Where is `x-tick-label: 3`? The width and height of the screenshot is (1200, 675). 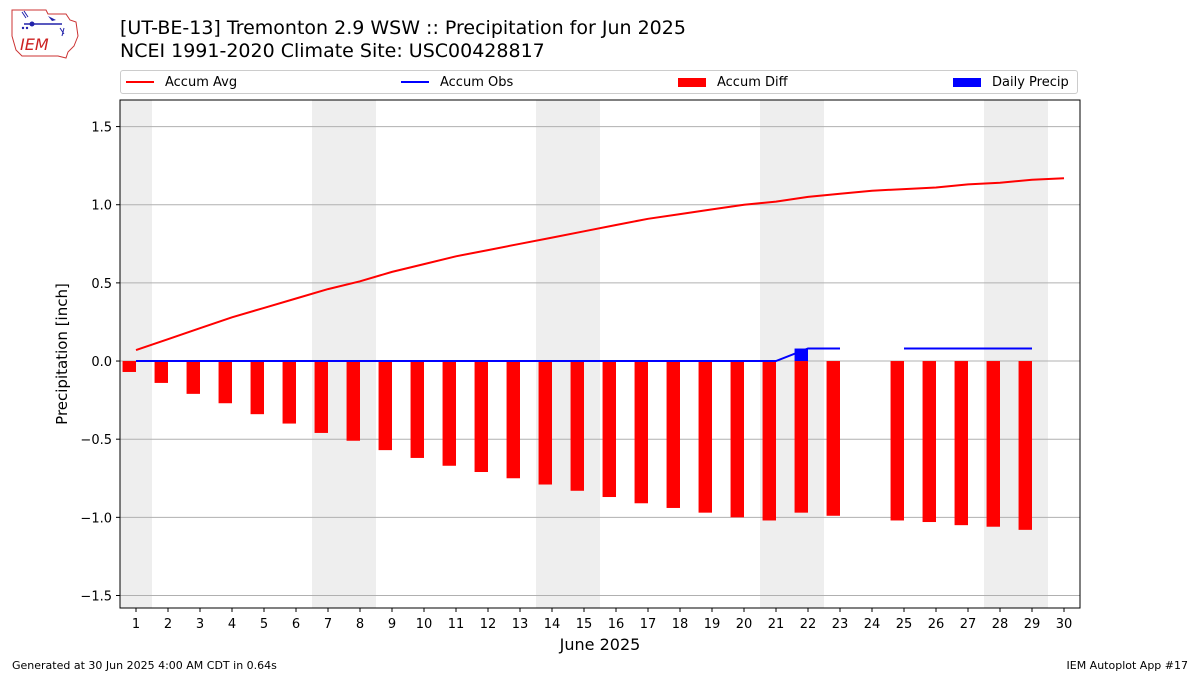 x-tick-label: 3 is located at coordinates (200, 624).